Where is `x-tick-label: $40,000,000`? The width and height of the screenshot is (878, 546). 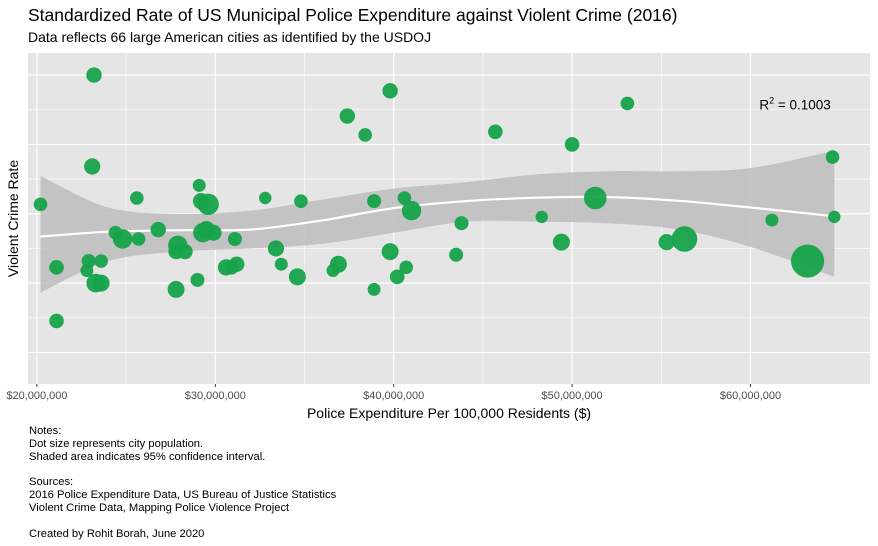
x-tick-label: $40,000,000 is located at coordinates (393, 396).